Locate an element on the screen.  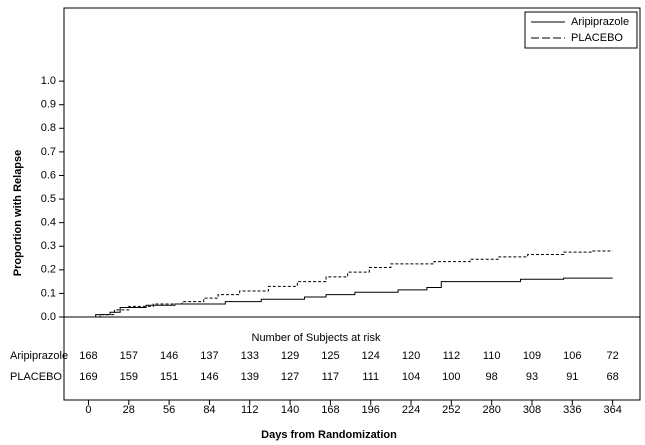
risk-value: 100 is located at coordinates (451, 377).